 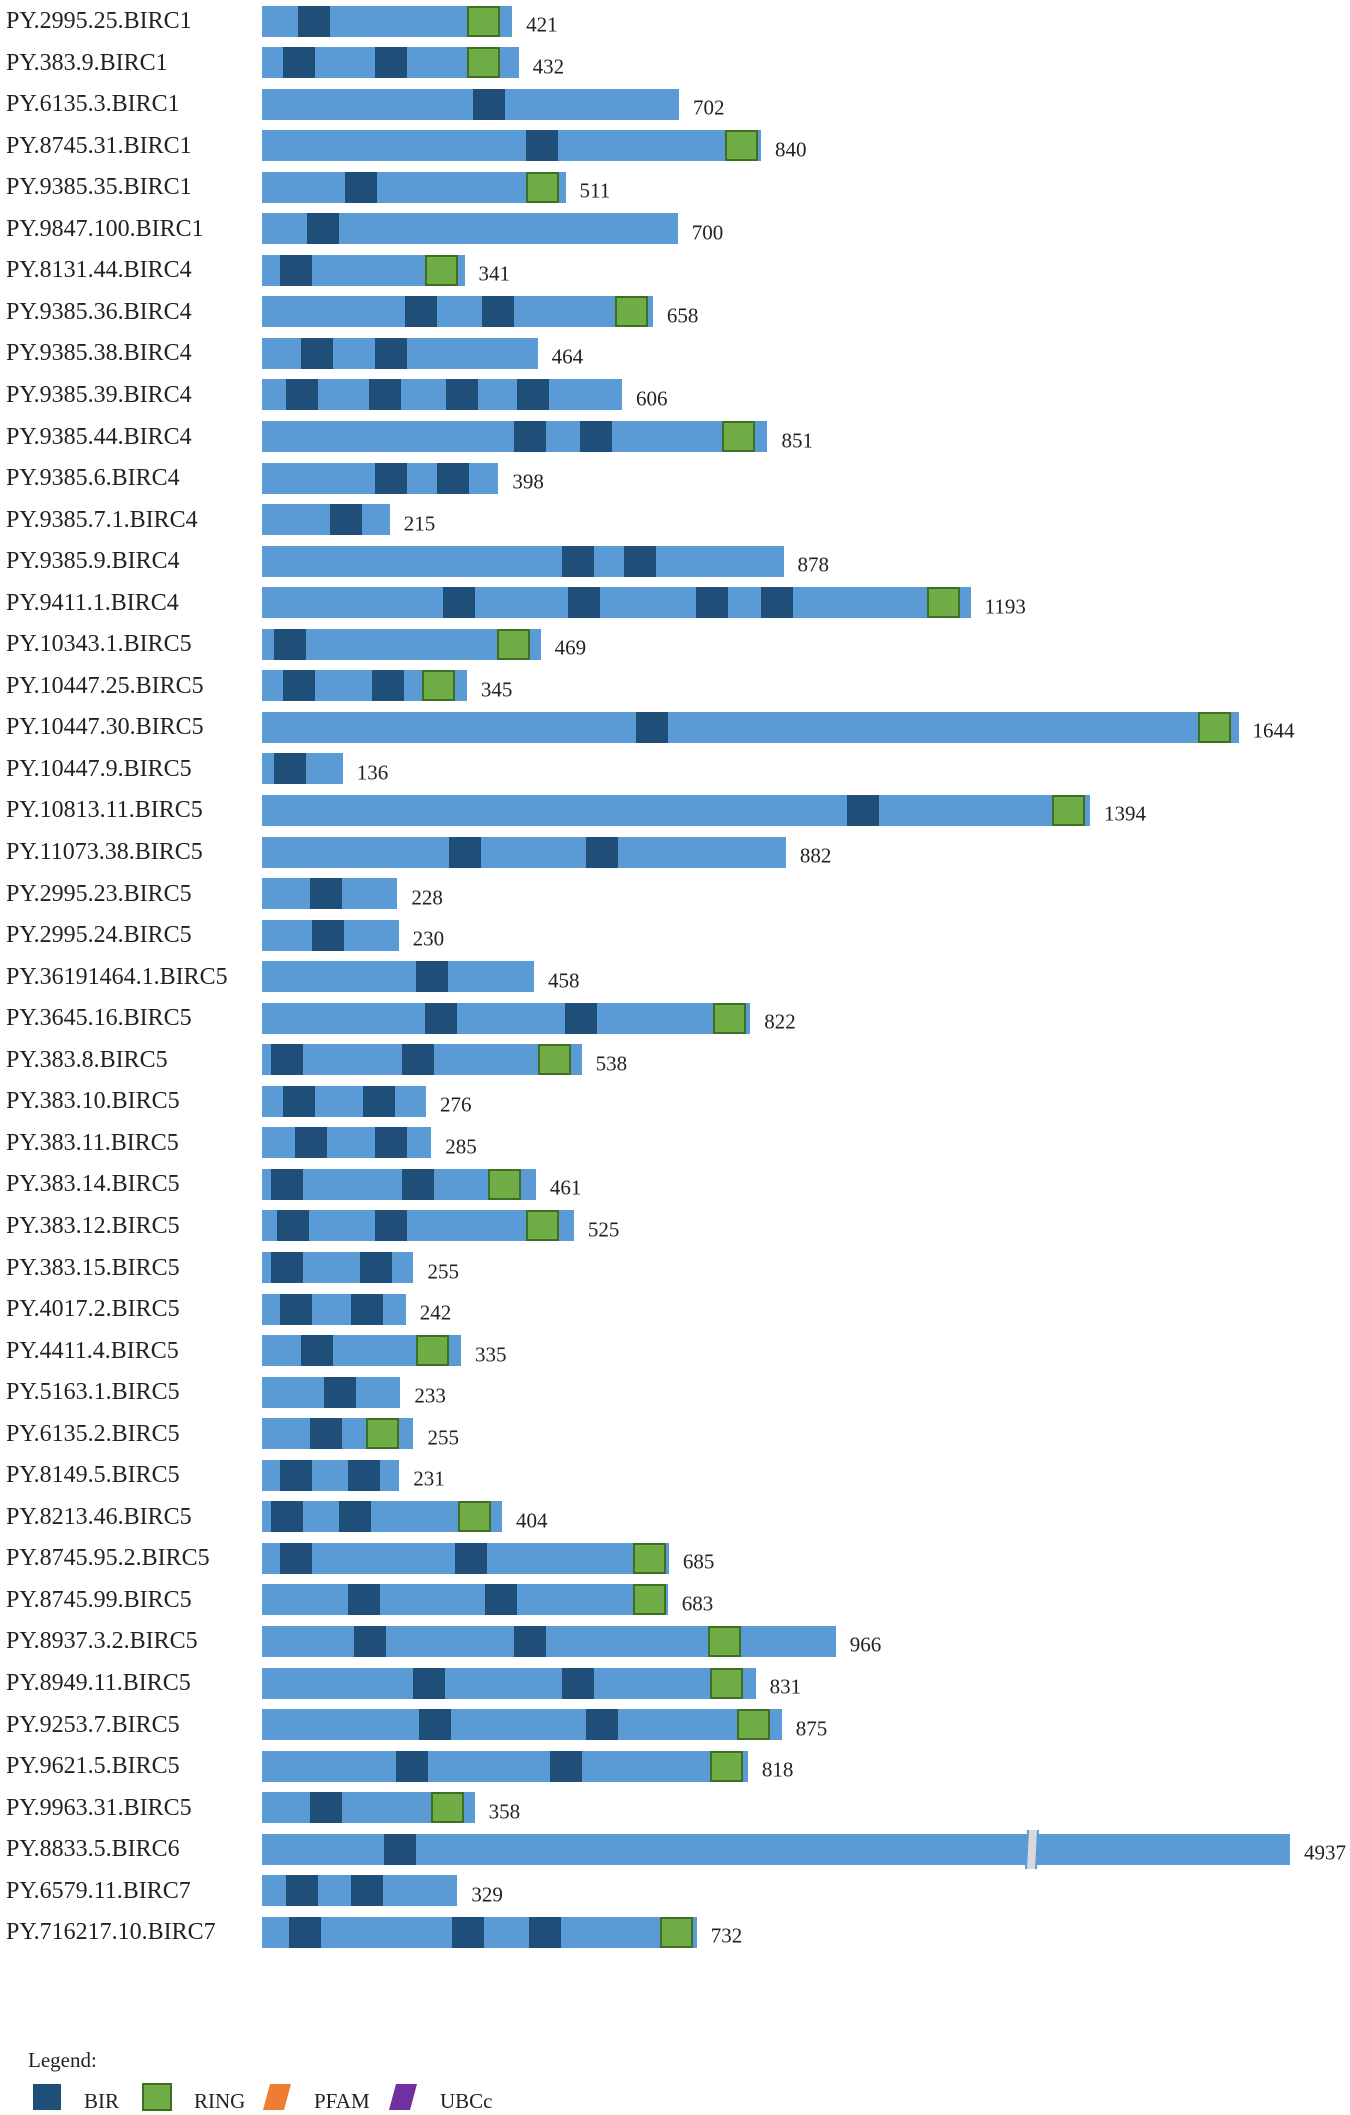 I want to click on protein-length: 511, so click(x=595, y=190).